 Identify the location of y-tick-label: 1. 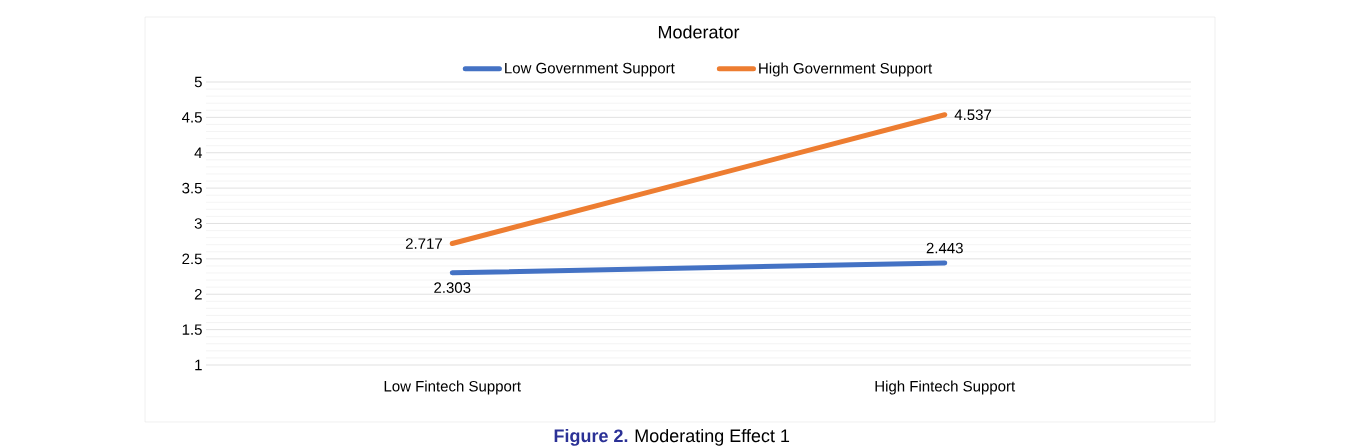
(198, 365).